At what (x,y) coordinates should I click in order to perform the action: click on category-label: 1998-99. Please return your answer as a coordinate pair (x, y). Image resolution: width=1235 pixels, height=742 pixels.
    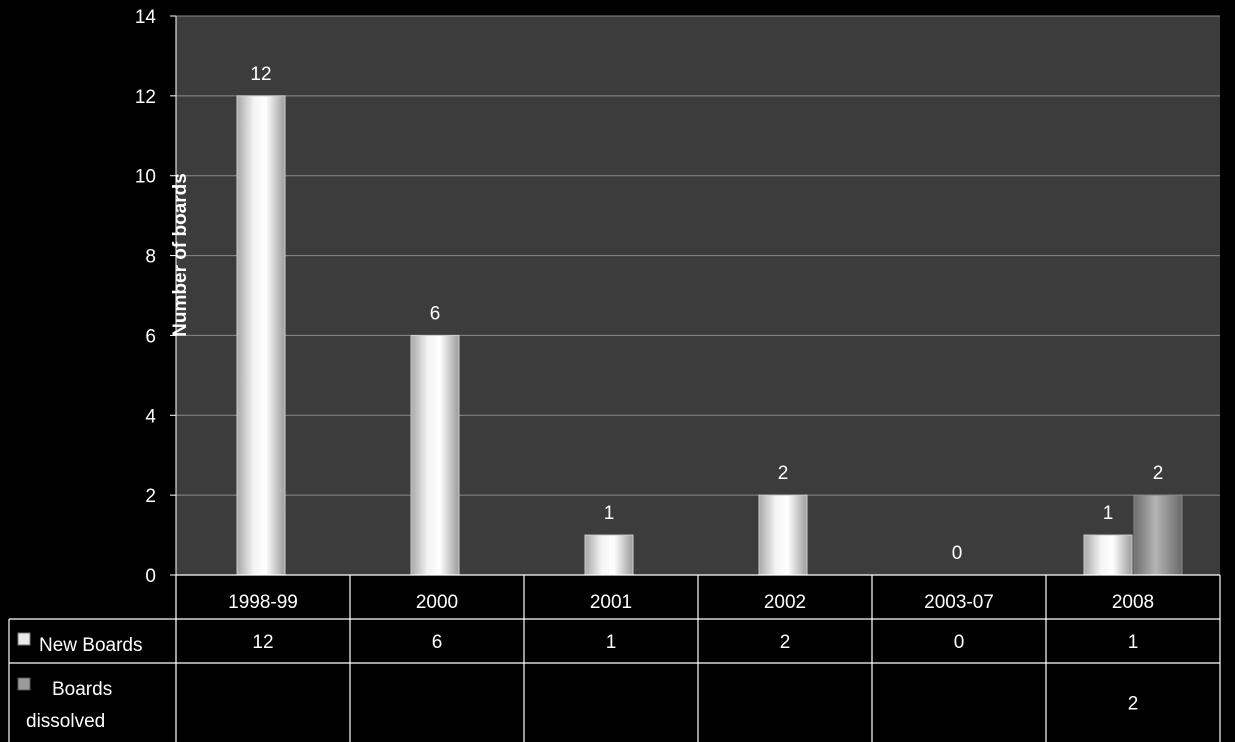
    Looking at the image, I should click on (263, 602).